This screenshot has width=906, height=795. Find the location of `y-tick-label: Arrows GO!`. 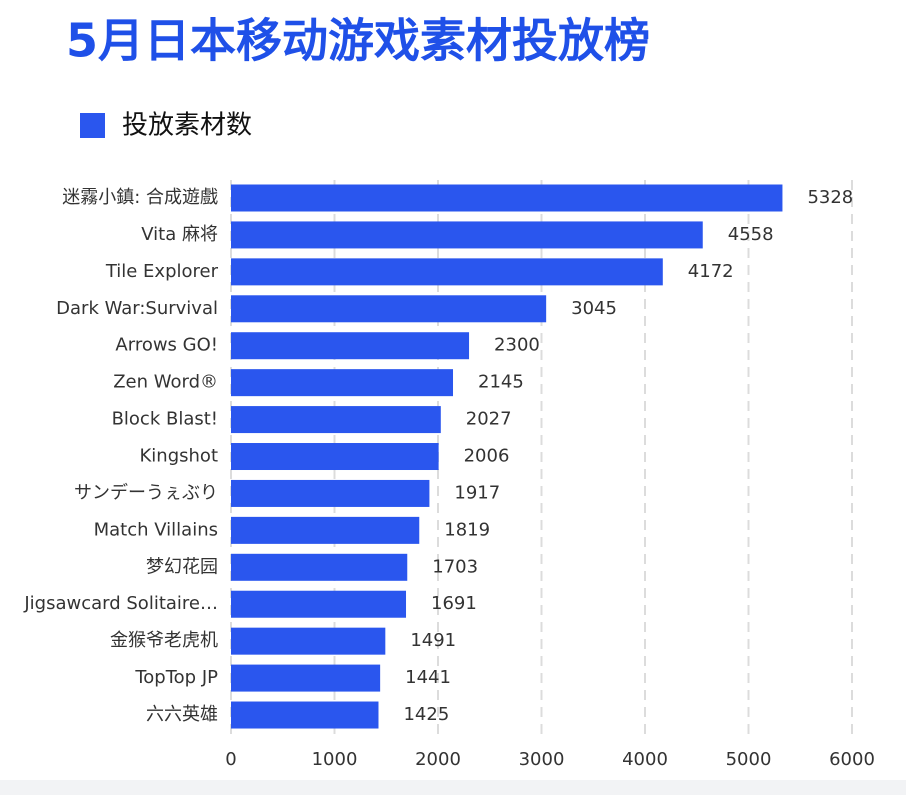

y-tick-label: Arrows GO! is located at coordinates (166, 345).